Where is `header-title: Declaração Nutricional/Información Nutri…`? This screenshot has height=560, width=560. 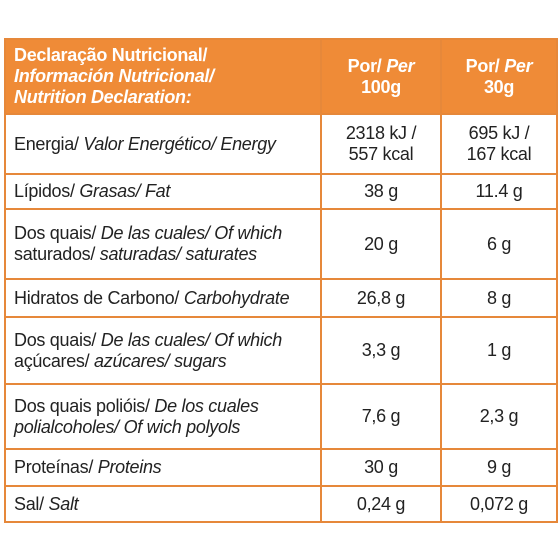 header-title: Declaração Nutricional/Información Nutri… is located at coordinates (163, 76).